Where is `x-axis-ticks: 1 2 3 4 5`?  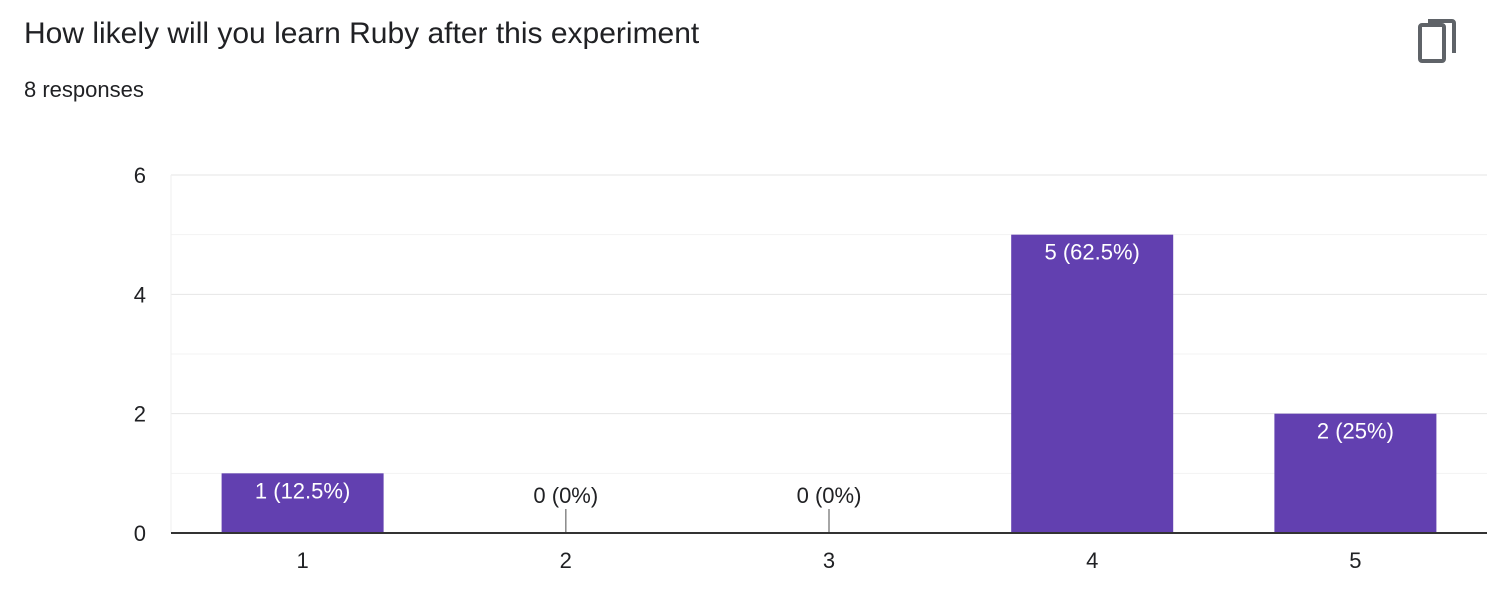
x-axis-ticks: 1 2 3 4 5 is located at coordinates (828, 560).